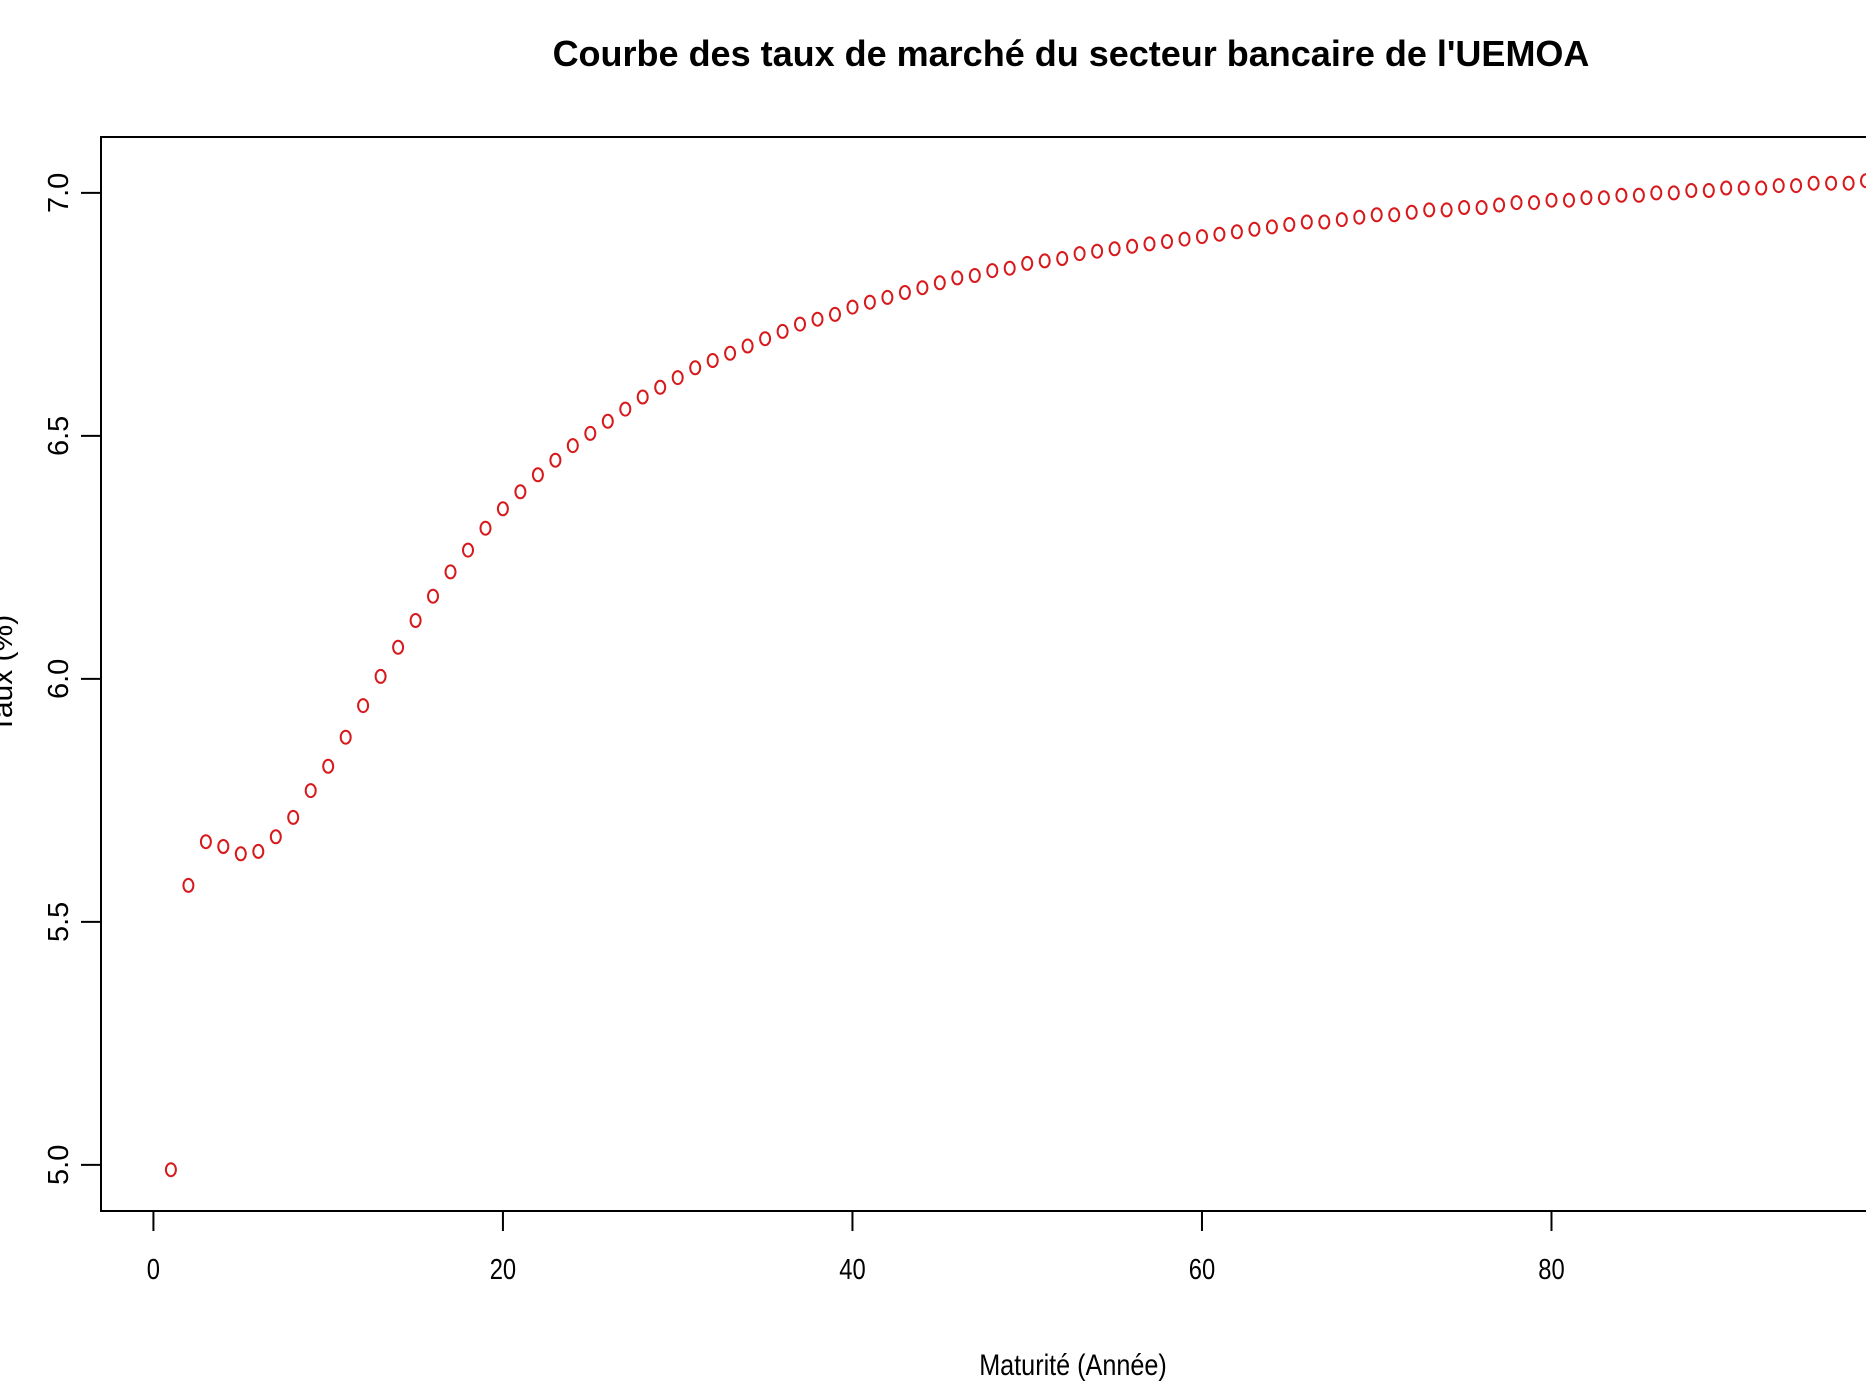  Describe the element at coordinates (852, 1269) in the screenshot. I see `x-tick-label: 40` at that location.